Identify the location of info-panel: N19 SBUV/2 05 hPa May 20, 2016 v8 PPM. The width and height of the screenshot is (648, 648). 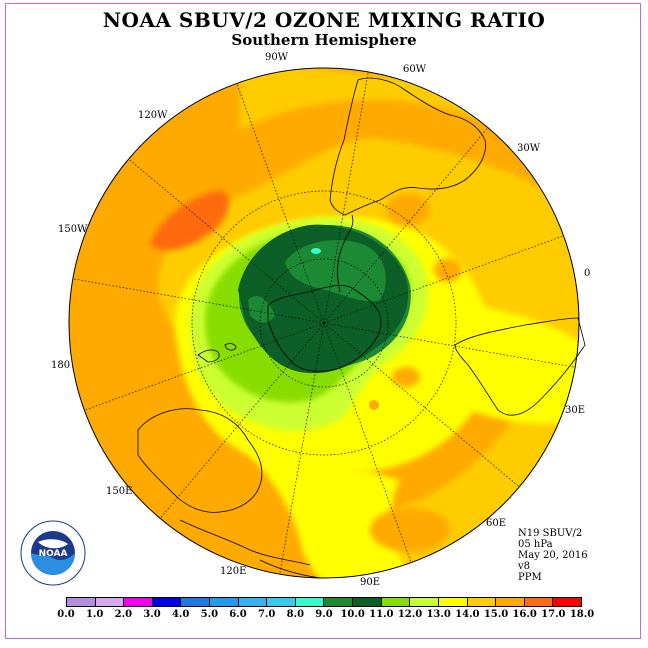
(553, 555).